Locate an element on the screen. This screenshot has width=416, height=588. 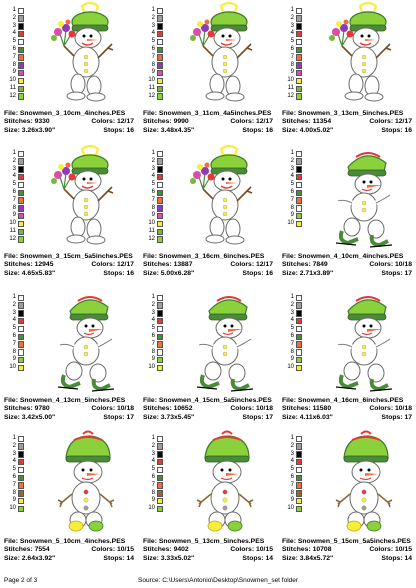
file-row: File: Snowmen_3_15cm_5a5inches.PES is located at coordinates (70, 257).